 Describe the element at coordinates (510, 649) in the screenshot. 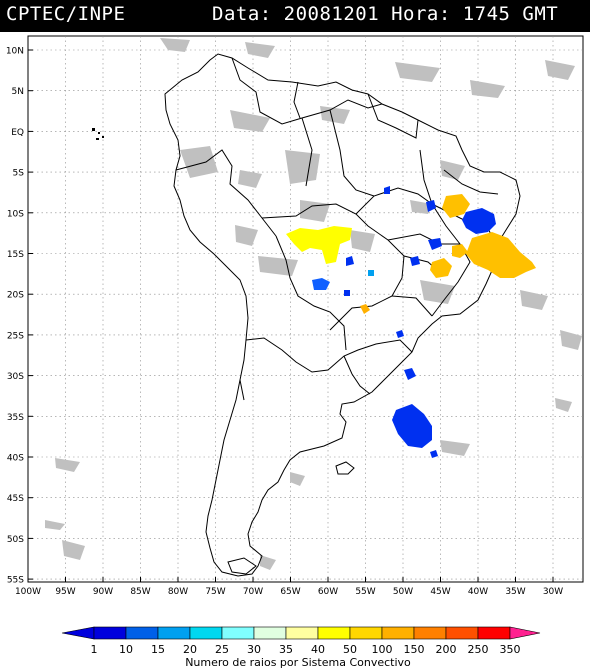

I see `legend-tick-label: 350` at that location.